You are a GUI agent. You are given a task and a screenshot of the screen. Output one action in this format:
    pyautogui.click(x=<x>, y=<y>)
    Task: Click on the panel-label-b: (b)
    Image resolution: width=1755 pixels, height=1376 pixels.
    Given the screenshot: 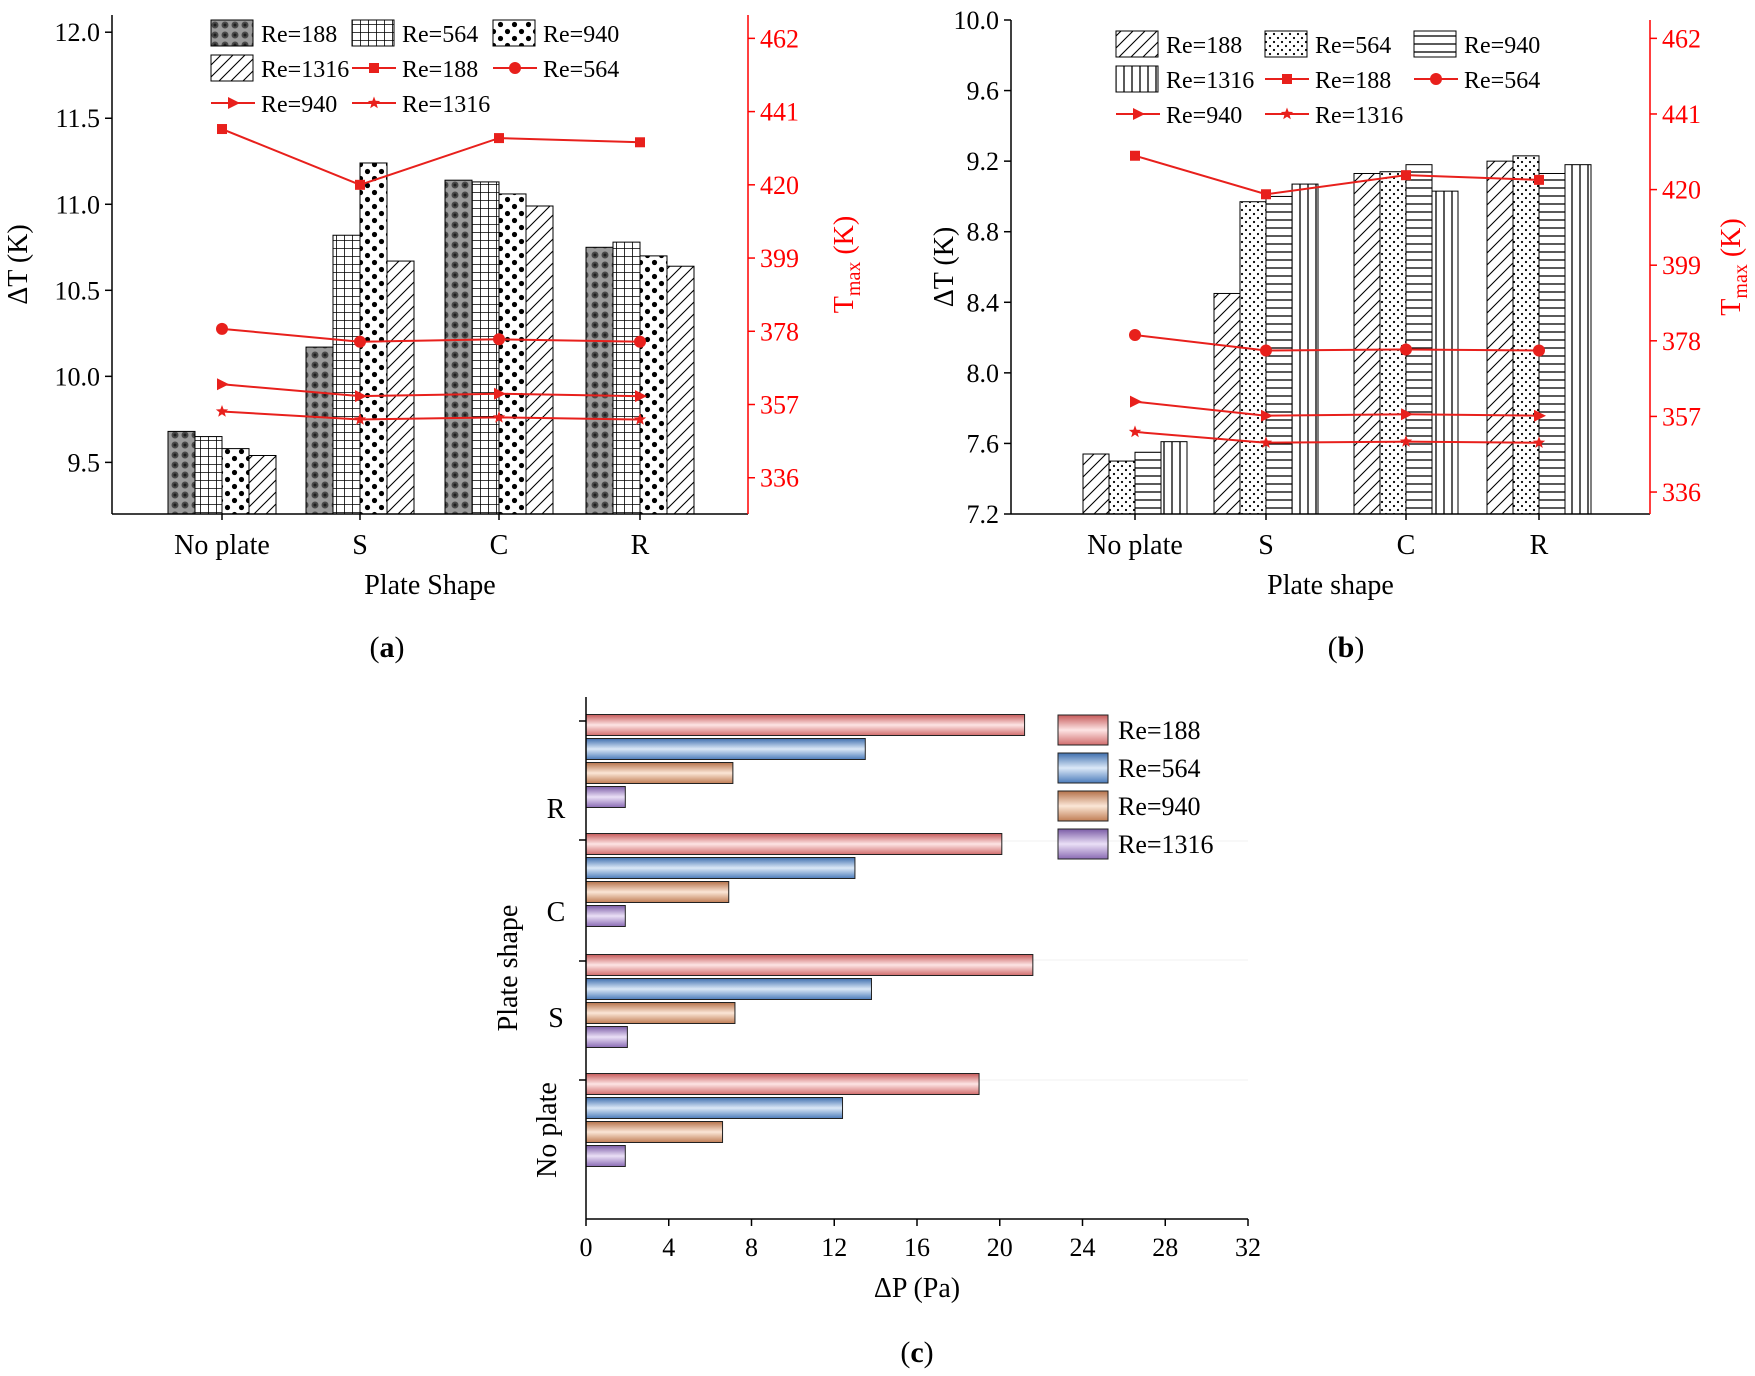 What is the action you would take?
    pyautogui.click(x=1346, y=647)
    